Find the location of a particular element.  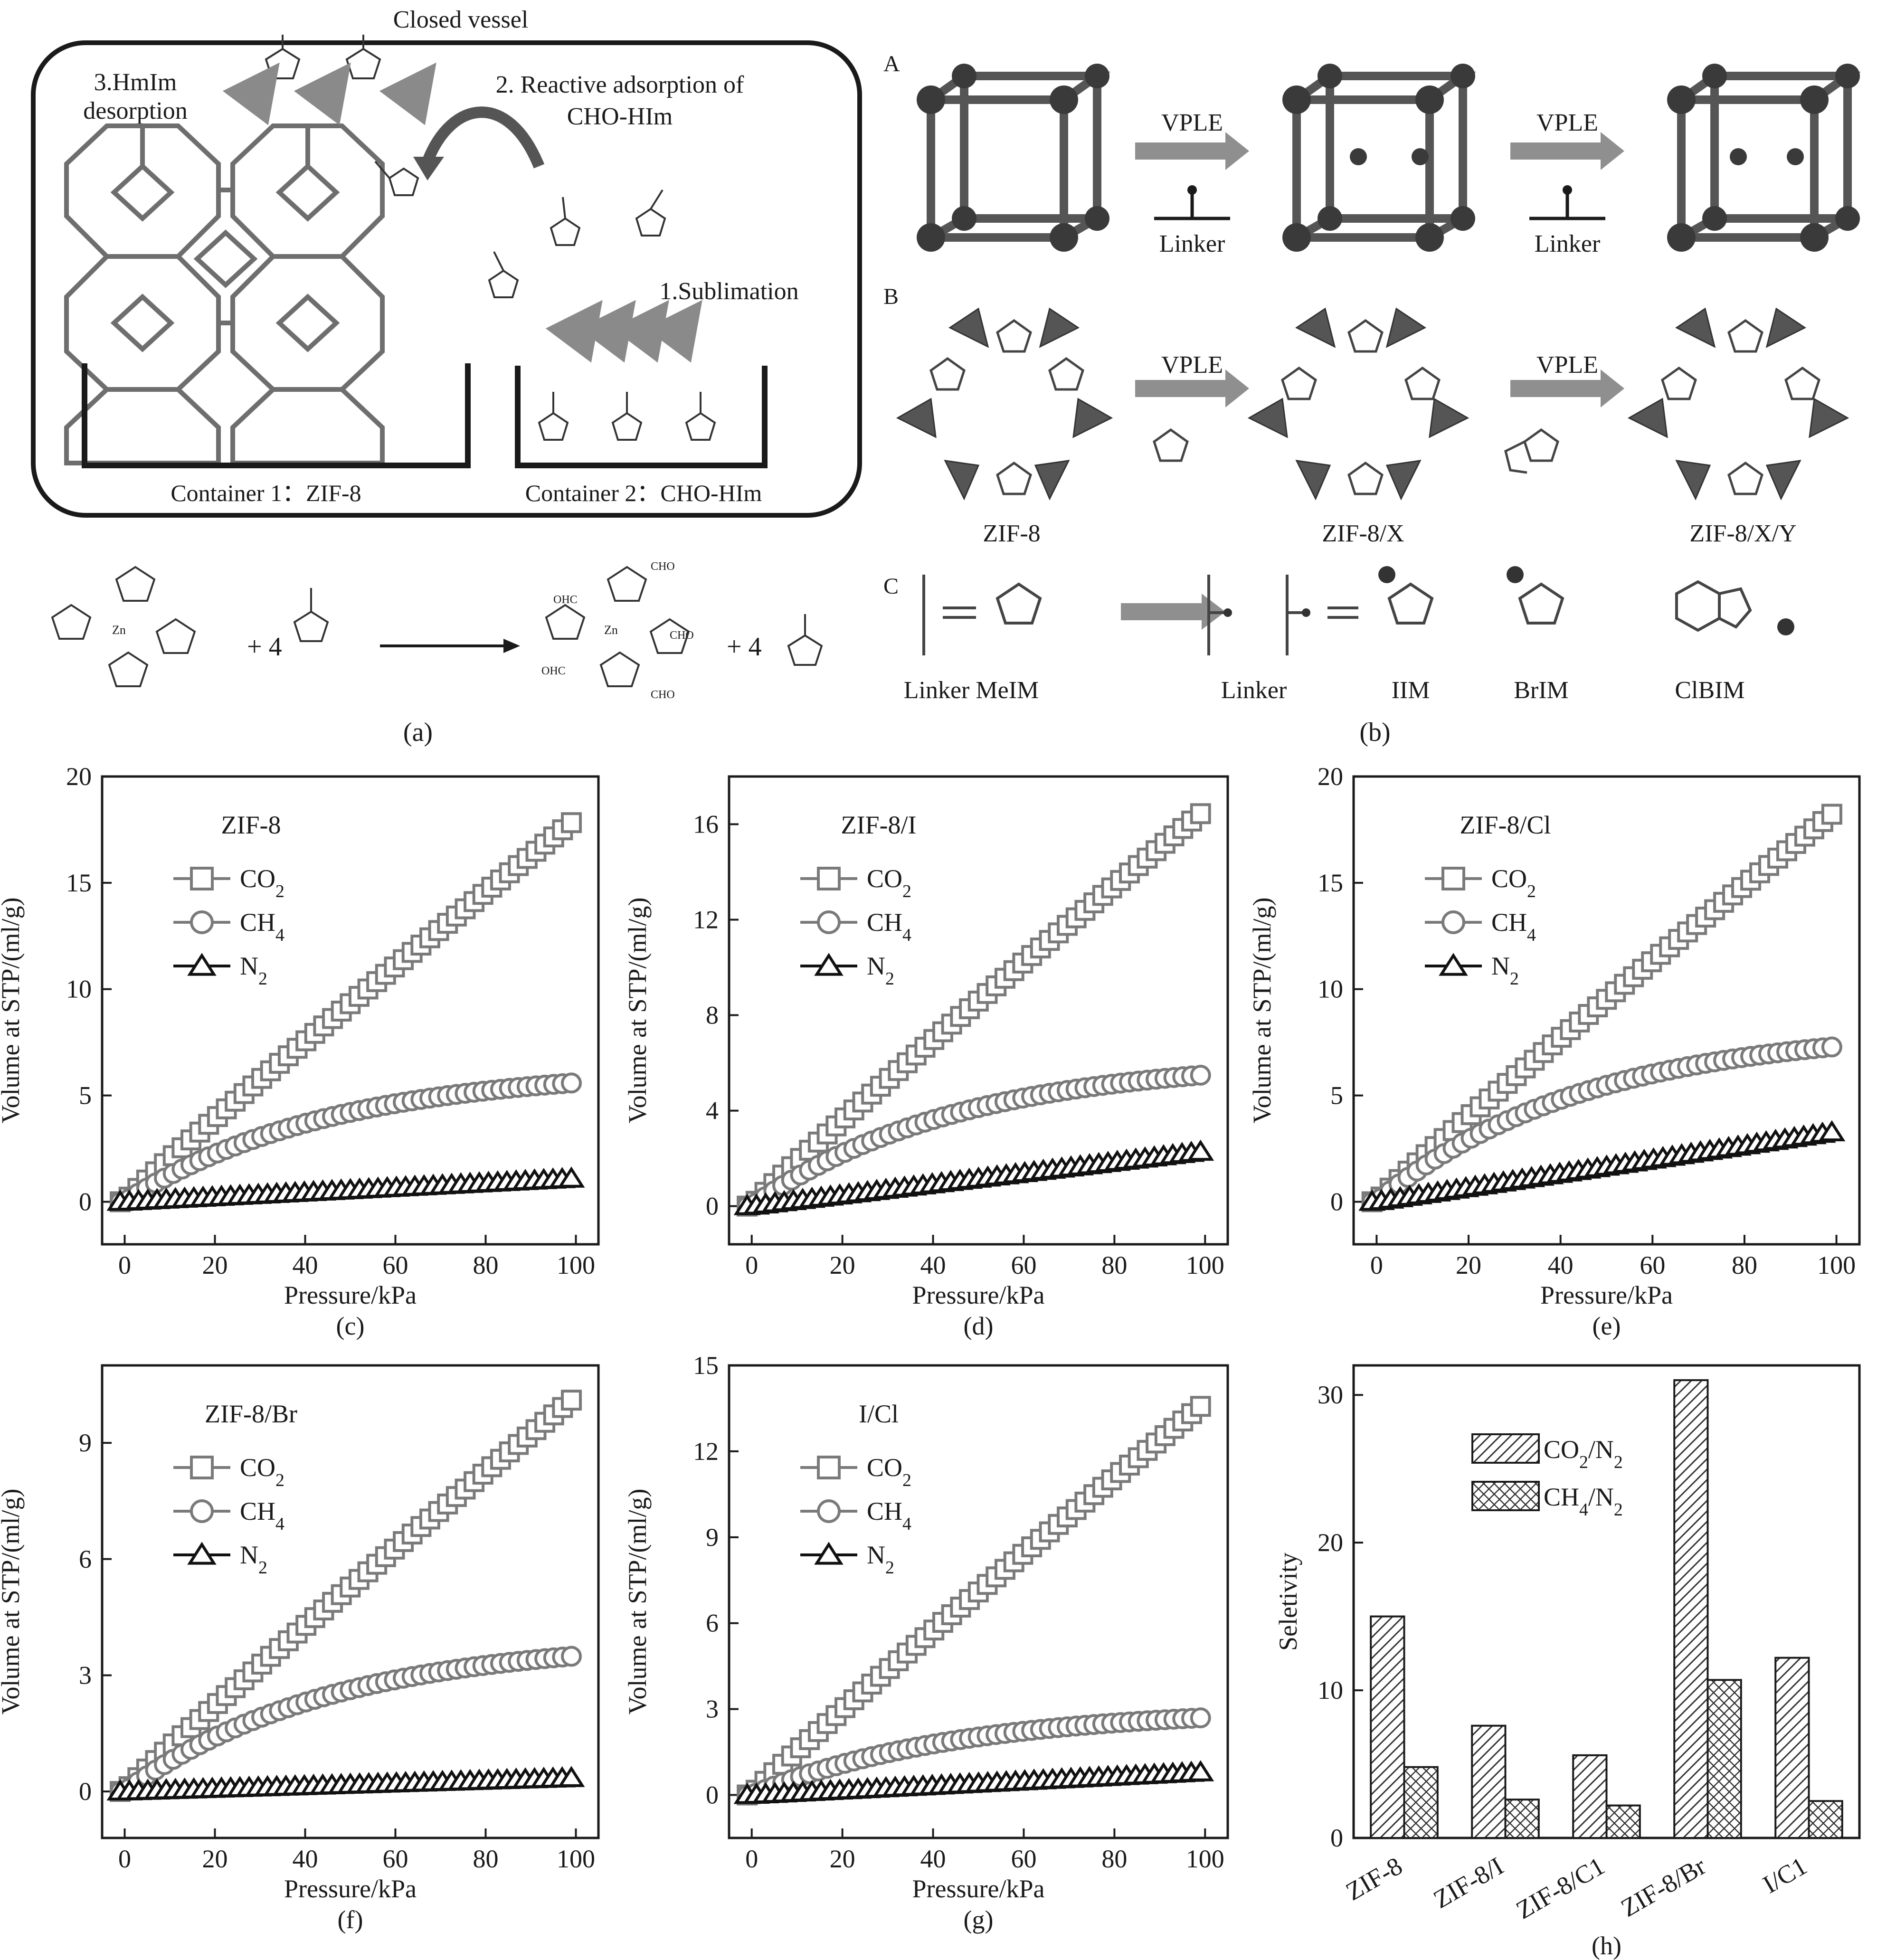

y-tick-label: 3 is located at coordinates (712, 1709).